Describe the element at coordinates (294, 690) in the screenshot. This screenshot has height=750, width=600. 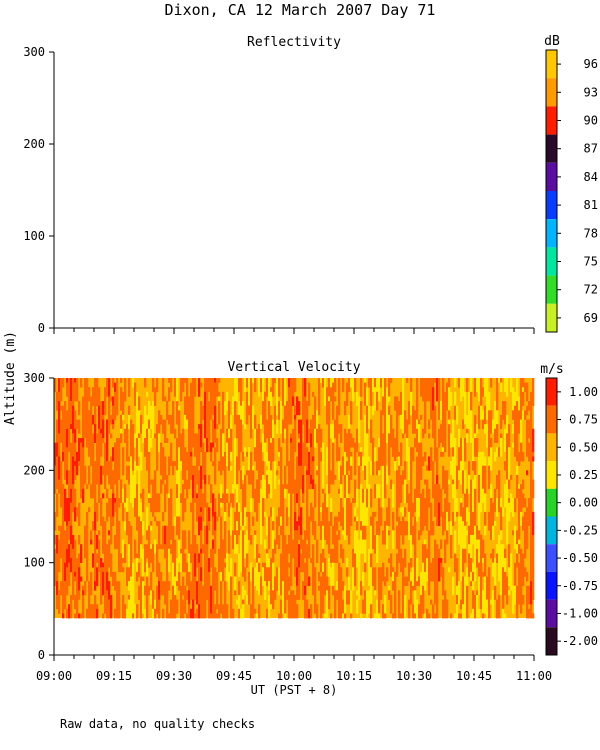
I see `x-axis-label: UT (PST + 8)` at that location.